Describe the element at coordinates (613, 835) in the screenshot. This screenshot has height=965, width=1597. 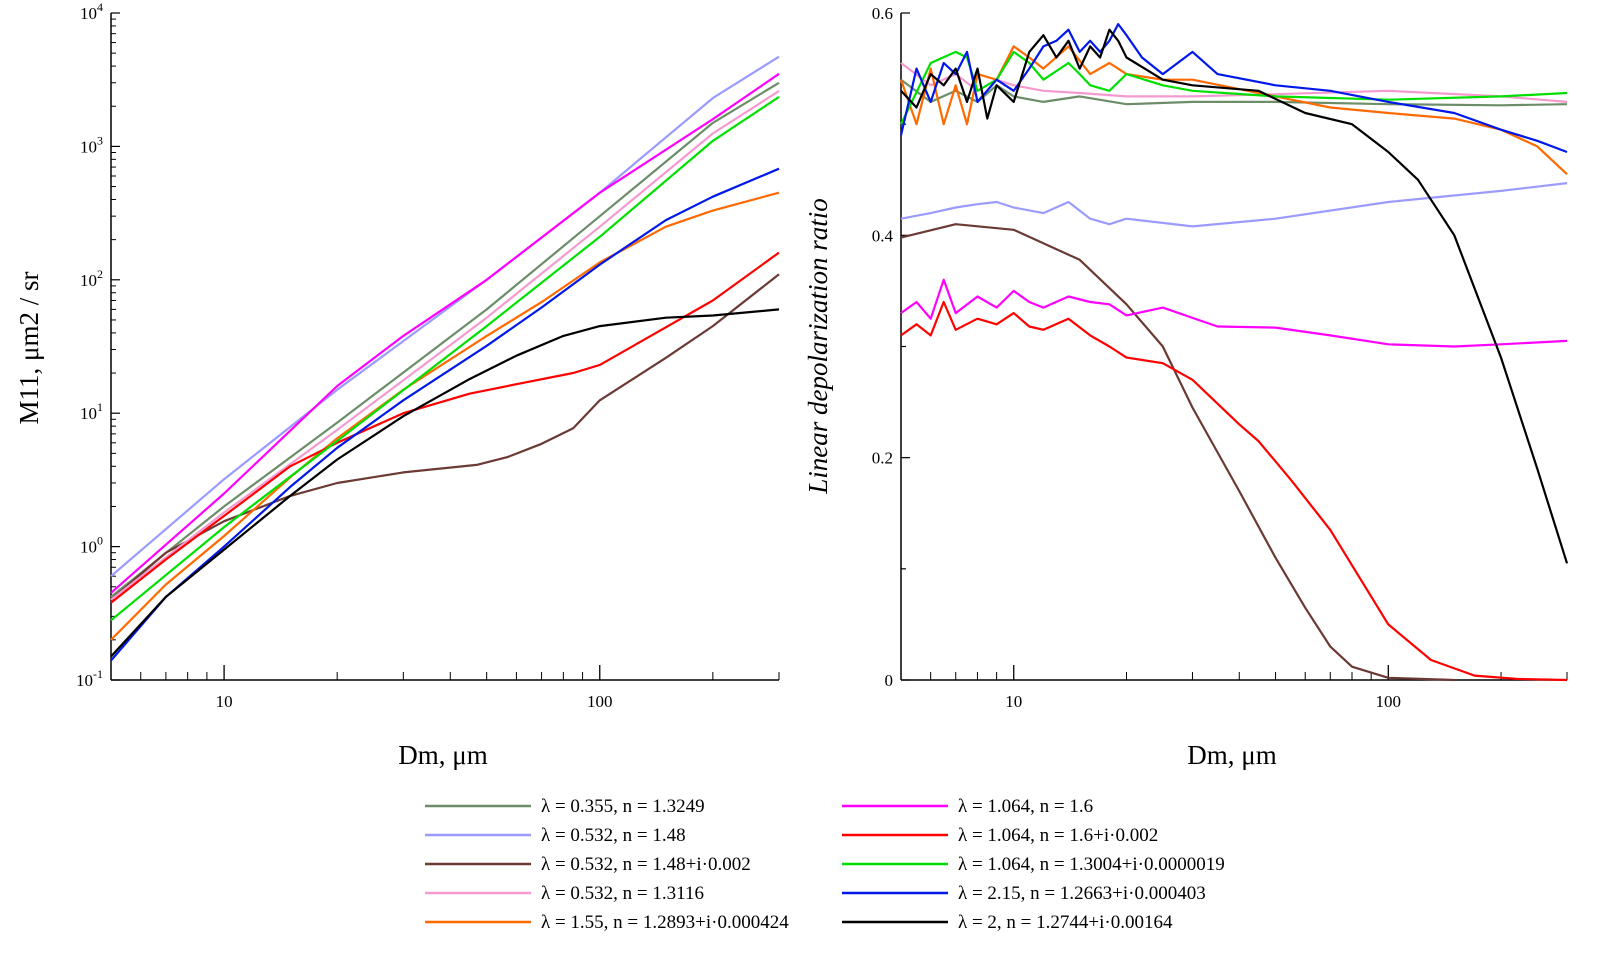
I see `legend-label: λ = 0.532, n = 1.48` at that location.